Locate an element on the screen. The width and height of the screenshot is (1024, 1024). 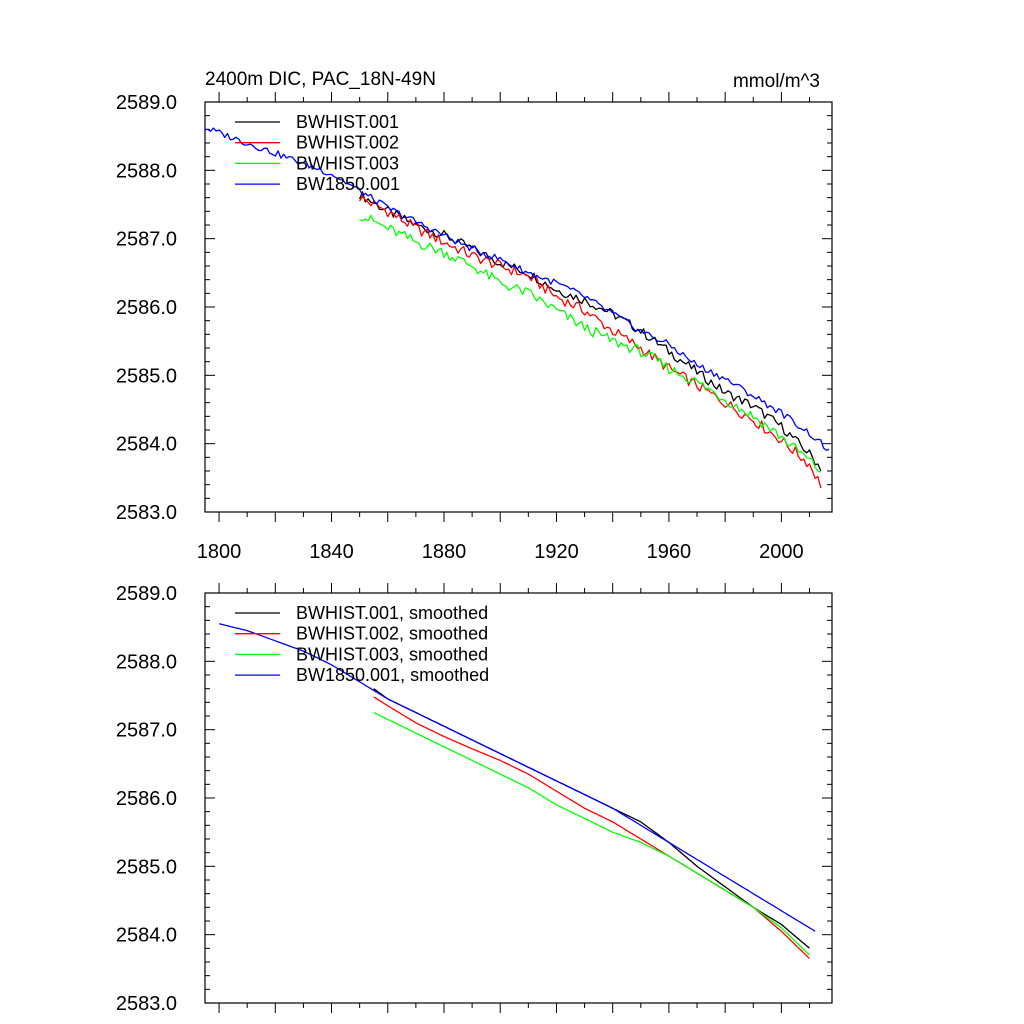
x-tick-label: 2000 is located at coordinates (781, 552).